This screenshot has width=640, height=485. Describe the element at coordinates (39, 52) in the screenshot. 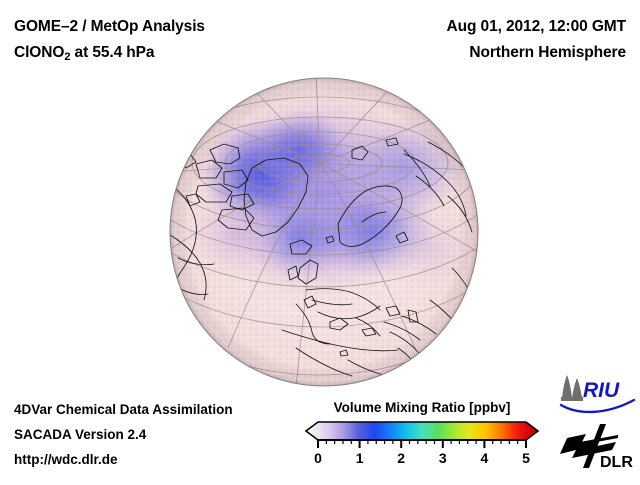

I see `species-name: ClONO` at that location.